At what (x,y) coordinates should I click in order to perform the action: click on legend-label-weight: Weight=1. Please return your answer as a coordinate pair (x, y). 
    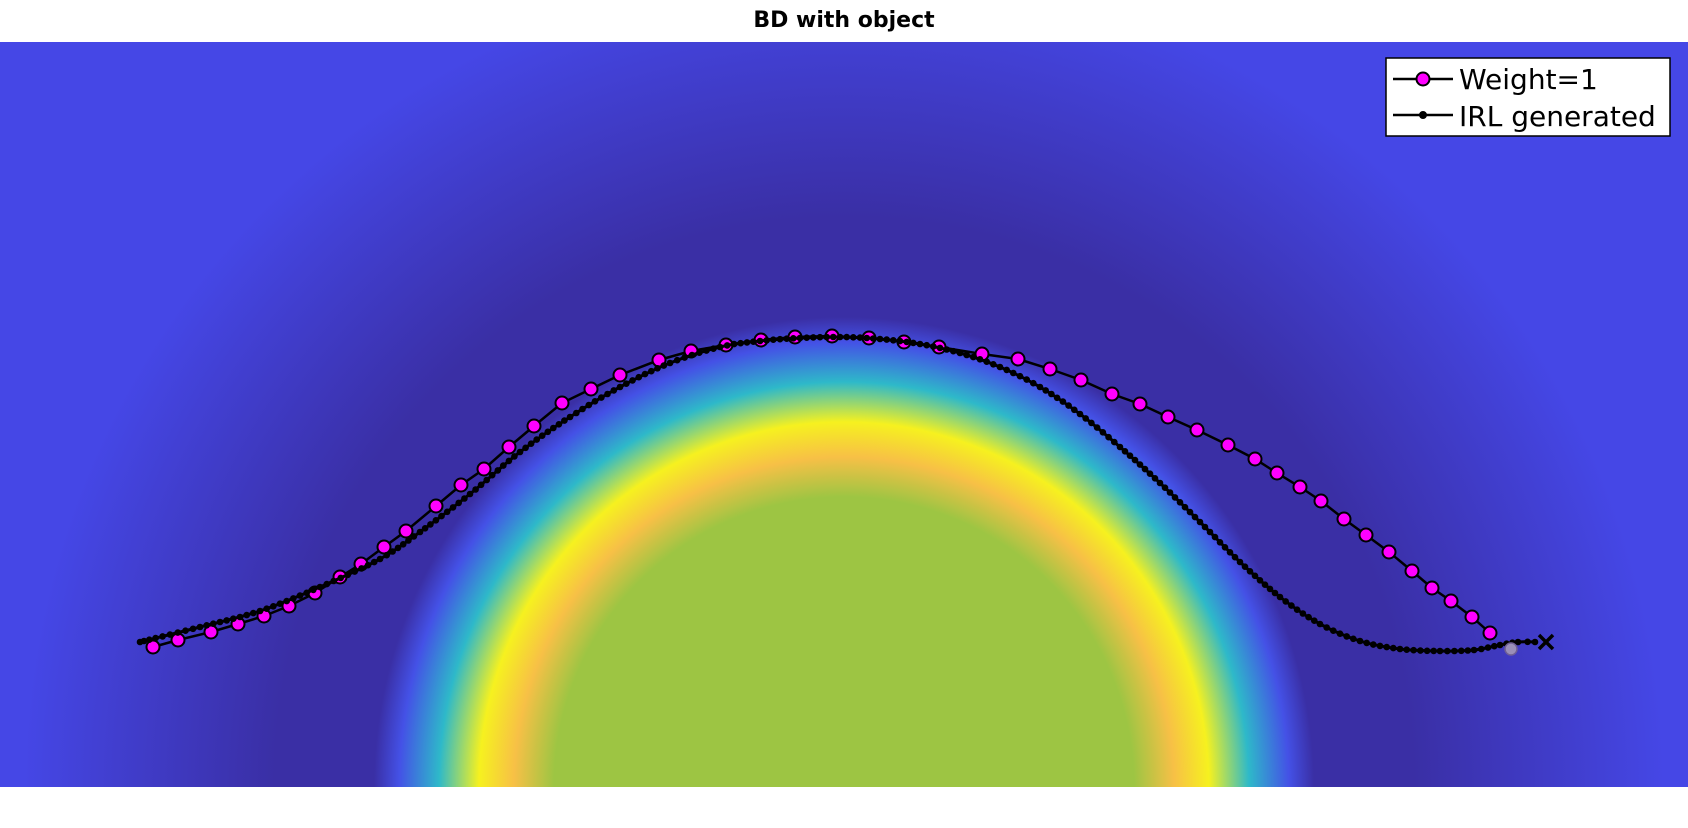
    Looking at the image, I should click on (1528, 79).